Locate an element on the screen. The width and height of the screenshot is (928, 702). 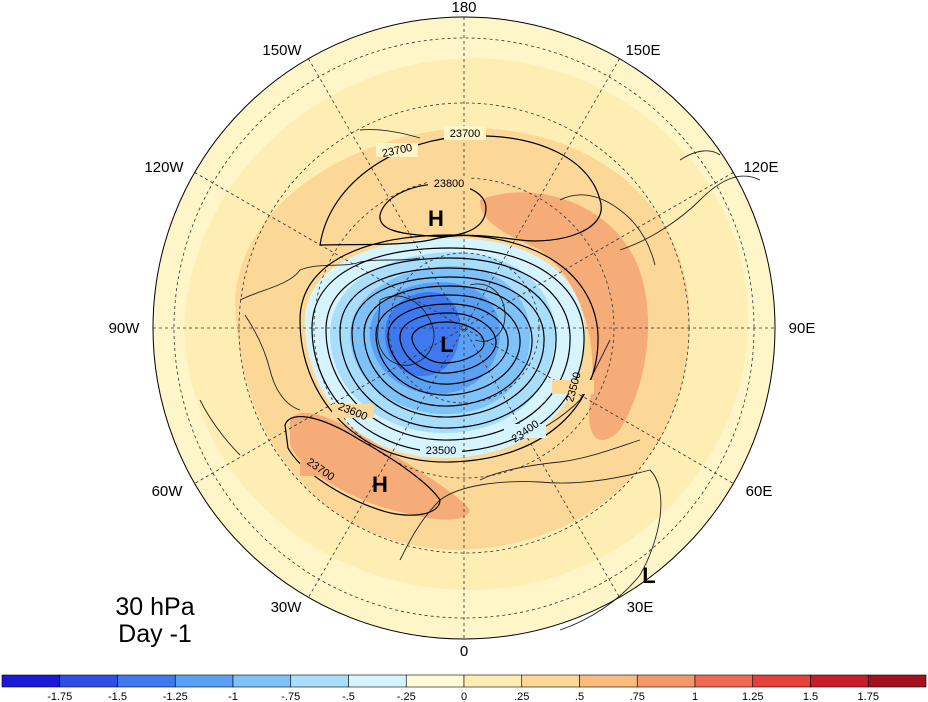
panel-title: 30 hPa Day -1 is located at coordinates (155, 621).